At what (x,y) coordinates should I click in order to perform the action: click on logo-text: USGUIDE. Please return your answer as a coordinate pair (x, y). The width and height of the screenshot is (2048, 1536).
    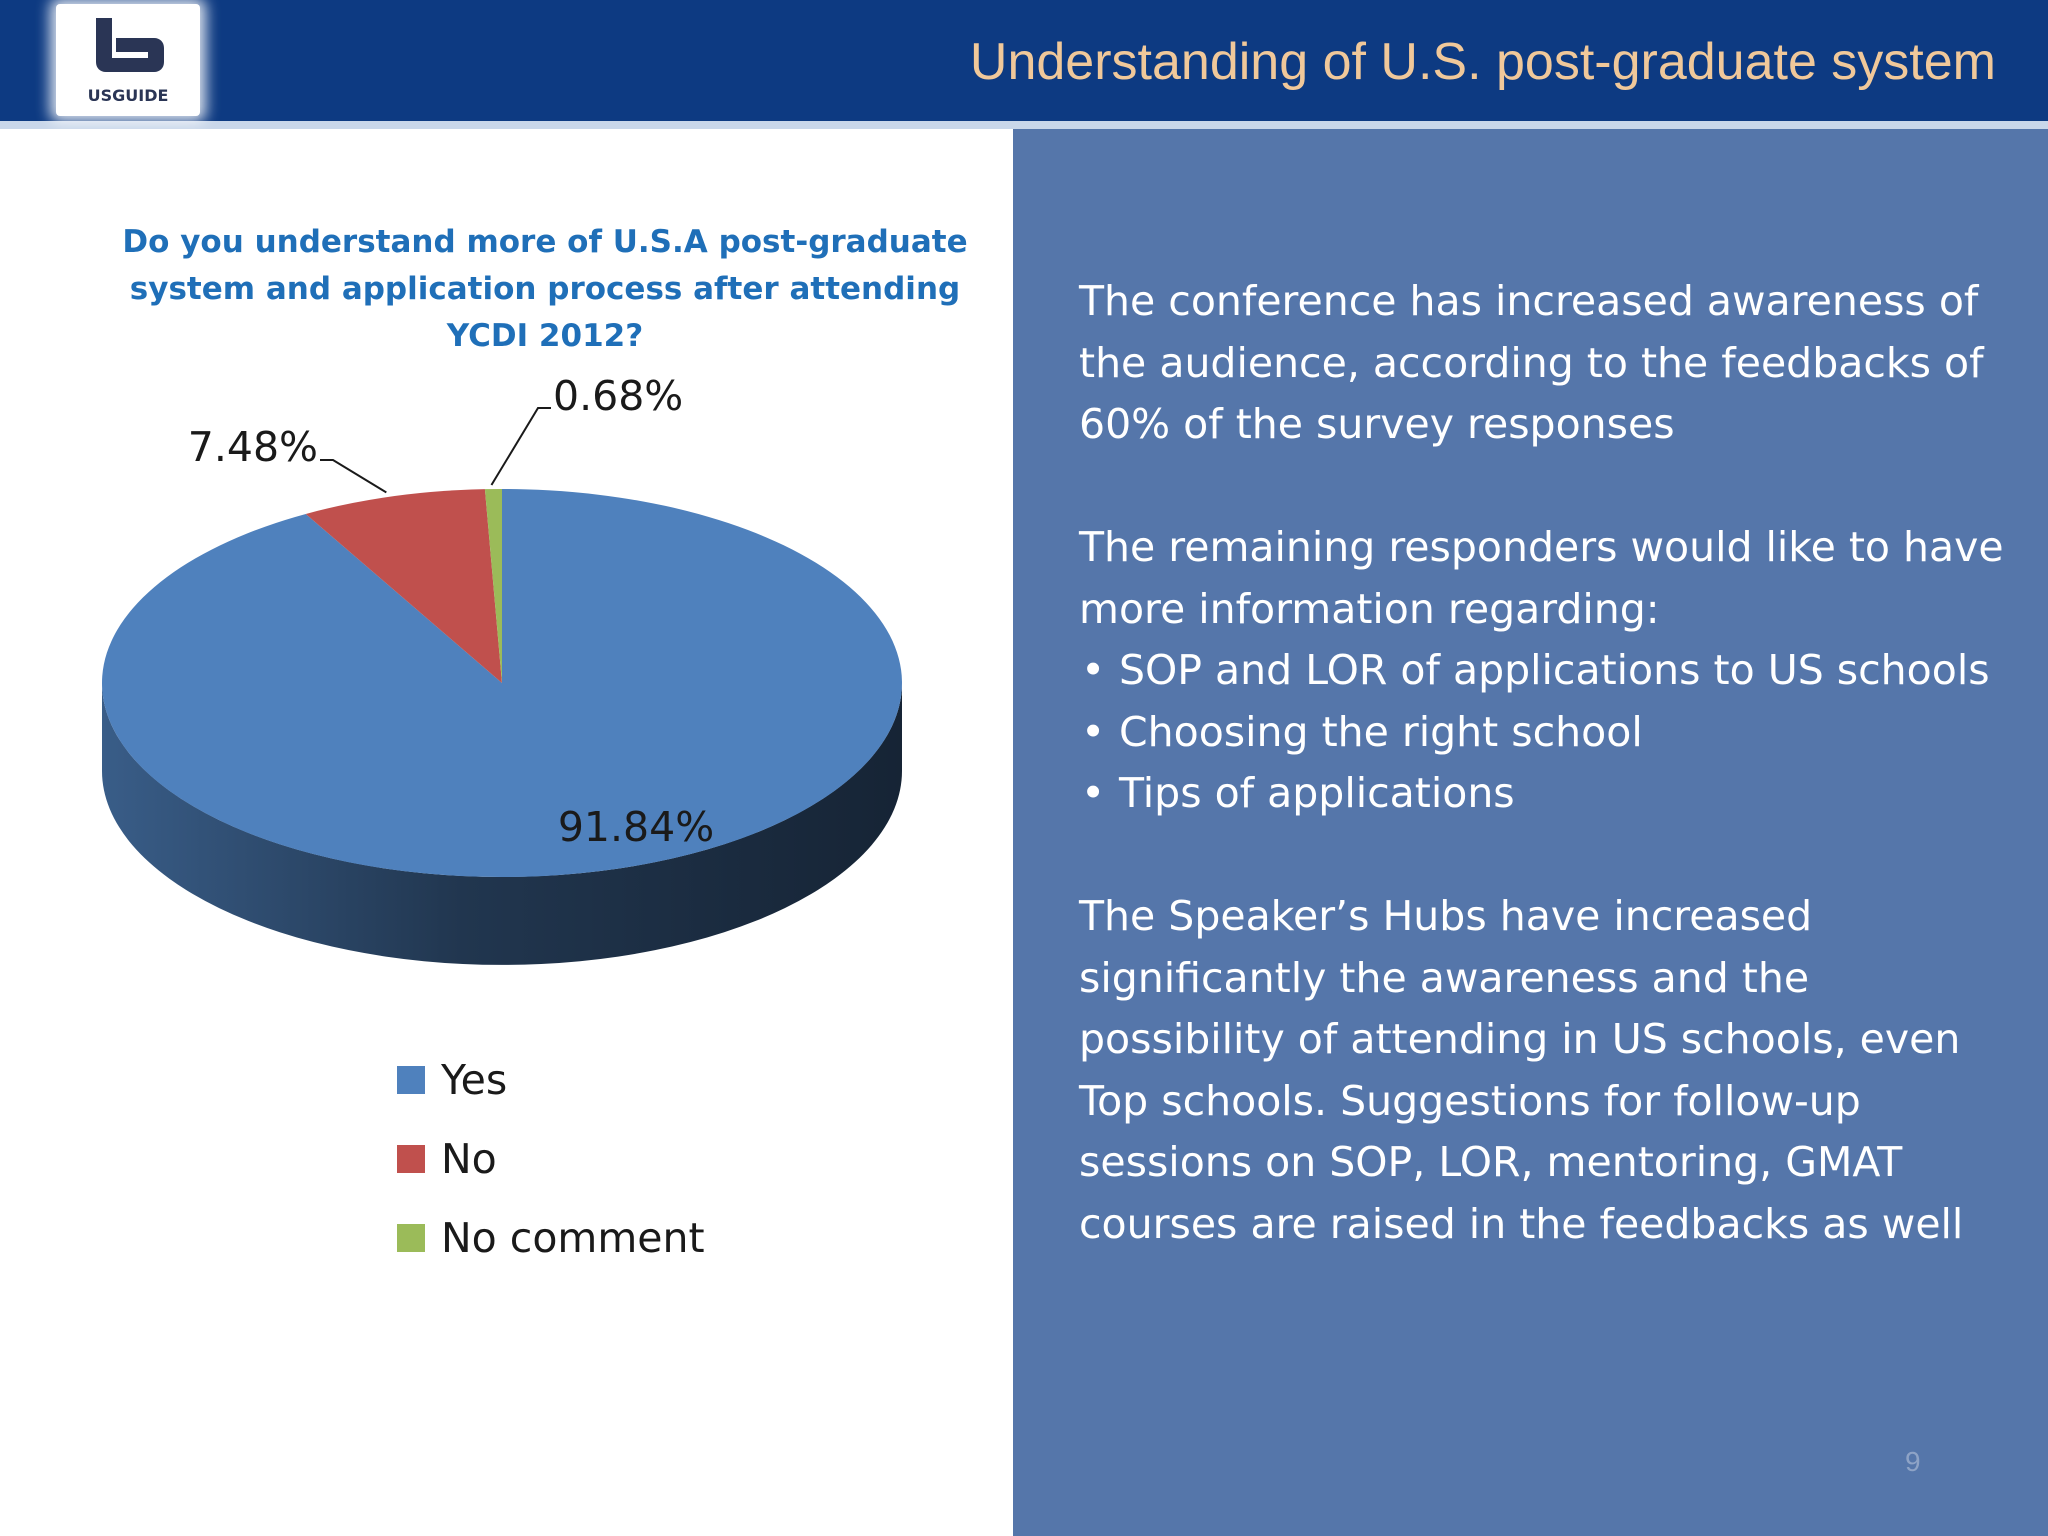
    Looking at the image, I should click on (128, 95).